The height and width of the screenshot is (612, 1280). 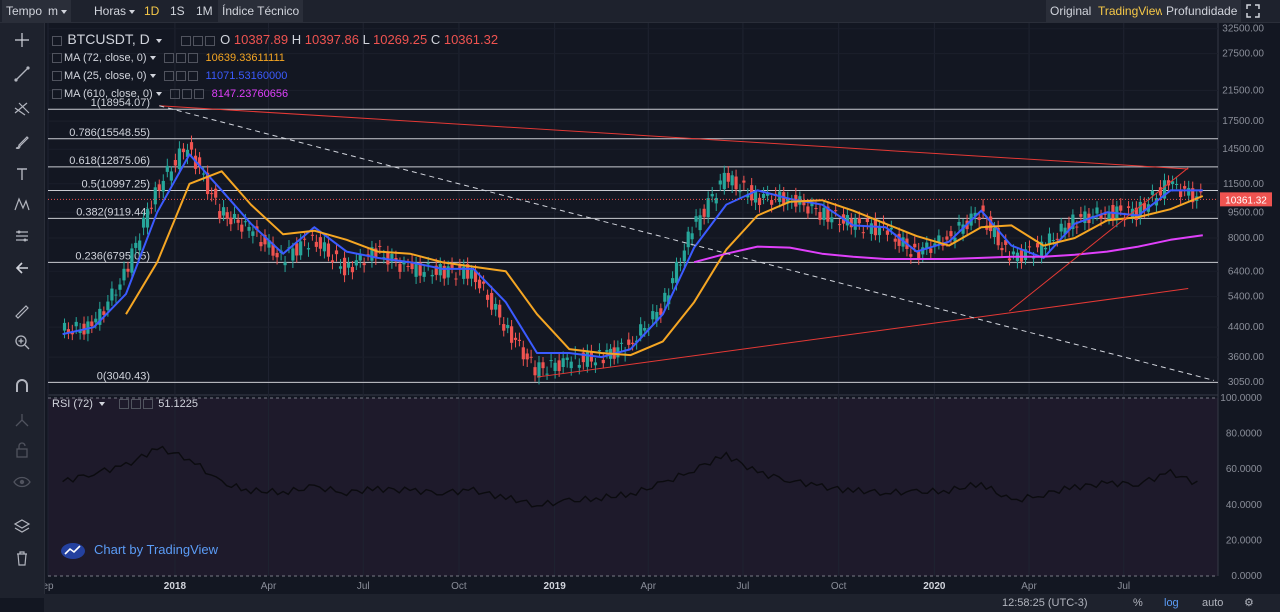 I want to click on ma-label: MA (610, close, 0), so click(x=108, y=94).